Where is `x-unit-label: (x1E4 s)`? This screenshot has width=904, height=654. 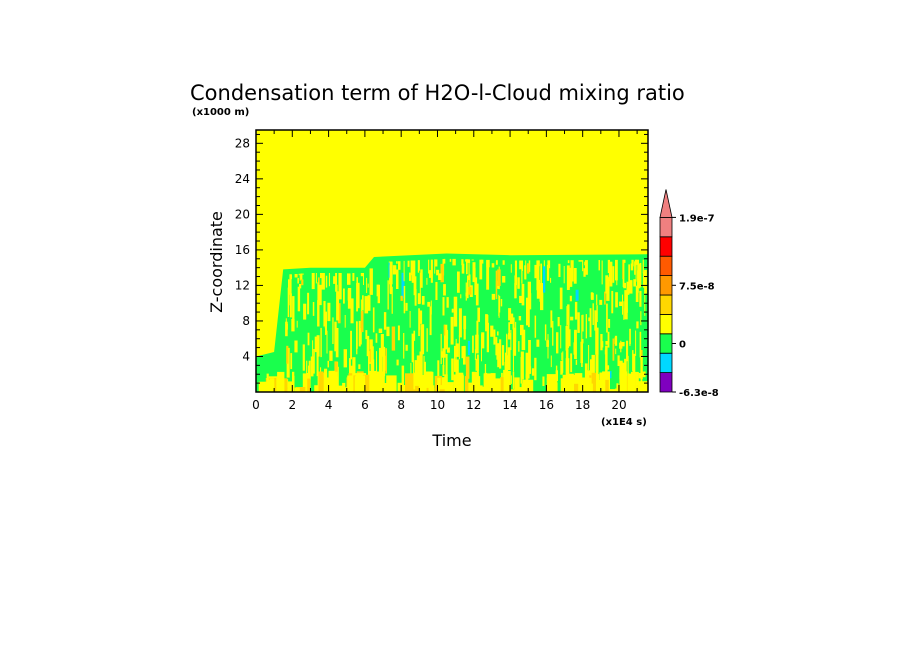
x-unit-label: (x1E4 s) is located at coordinates (624, 422).